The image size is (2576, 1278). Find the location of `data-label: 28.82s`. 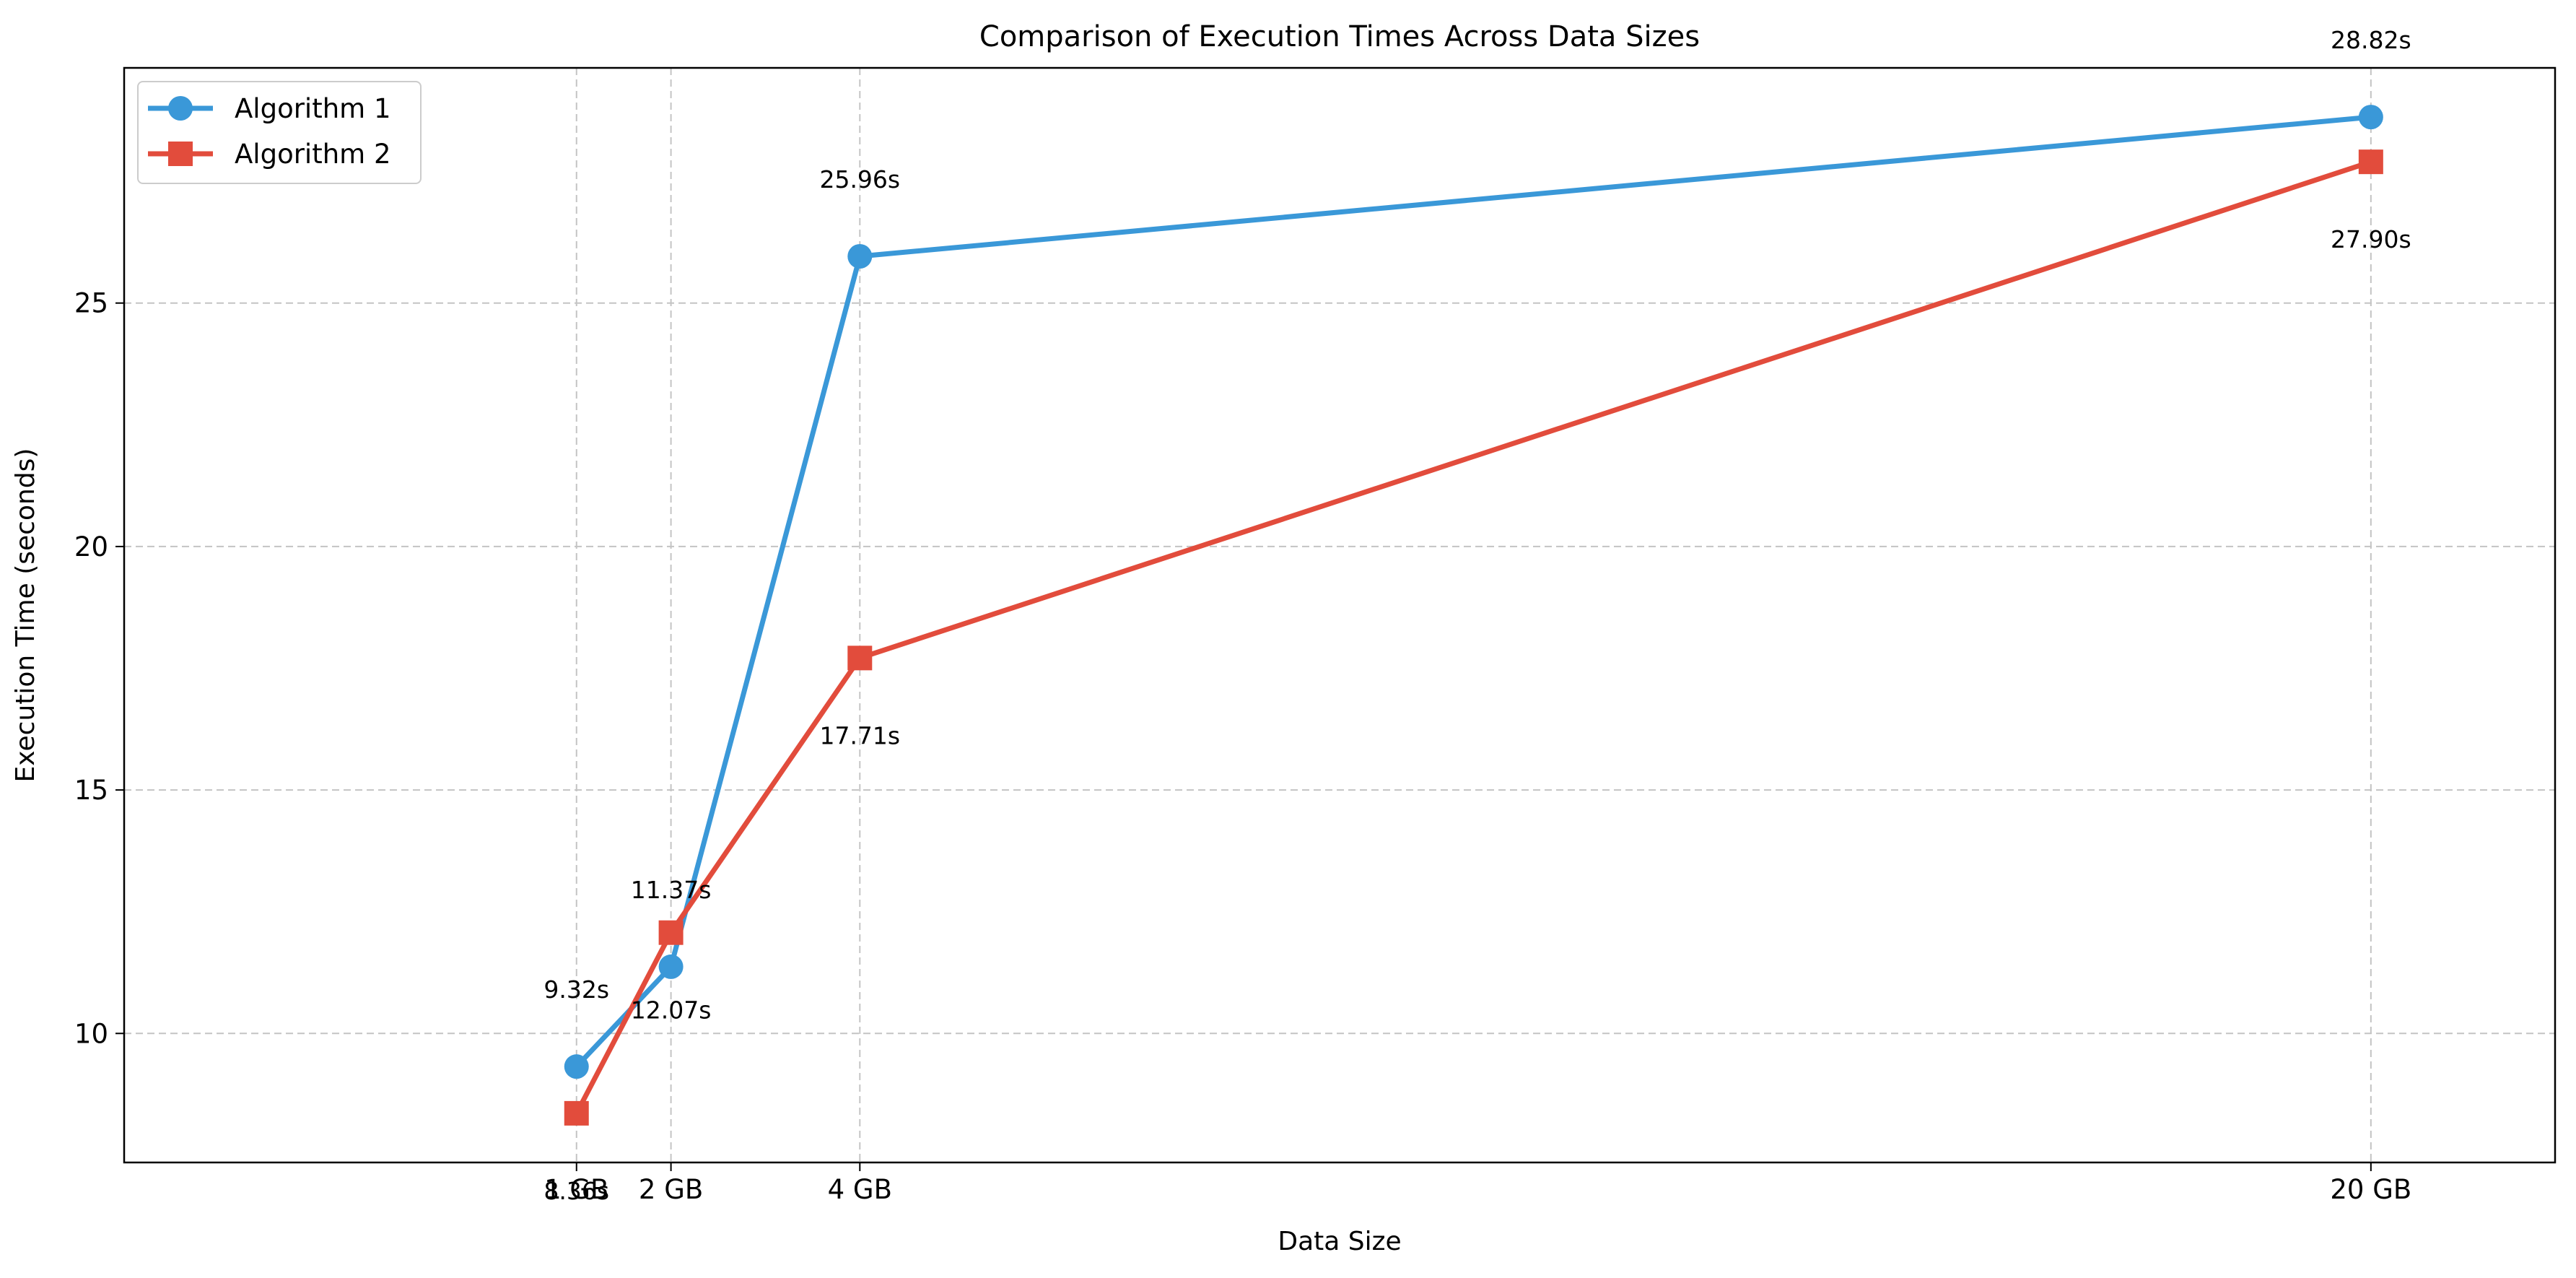

data-label: 28.82s is located at coordinates (2371, 40).